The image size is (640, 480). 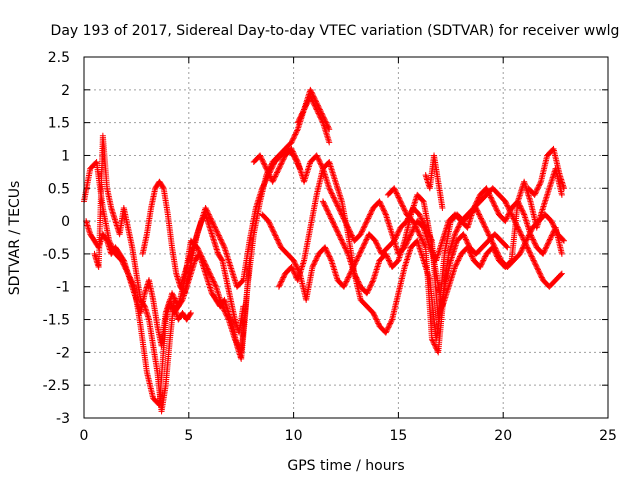 What do you see at coordinates (59, 189) in the screenshot?
I see `y-tick-label: 0.5` at bounding box center [59, 189].